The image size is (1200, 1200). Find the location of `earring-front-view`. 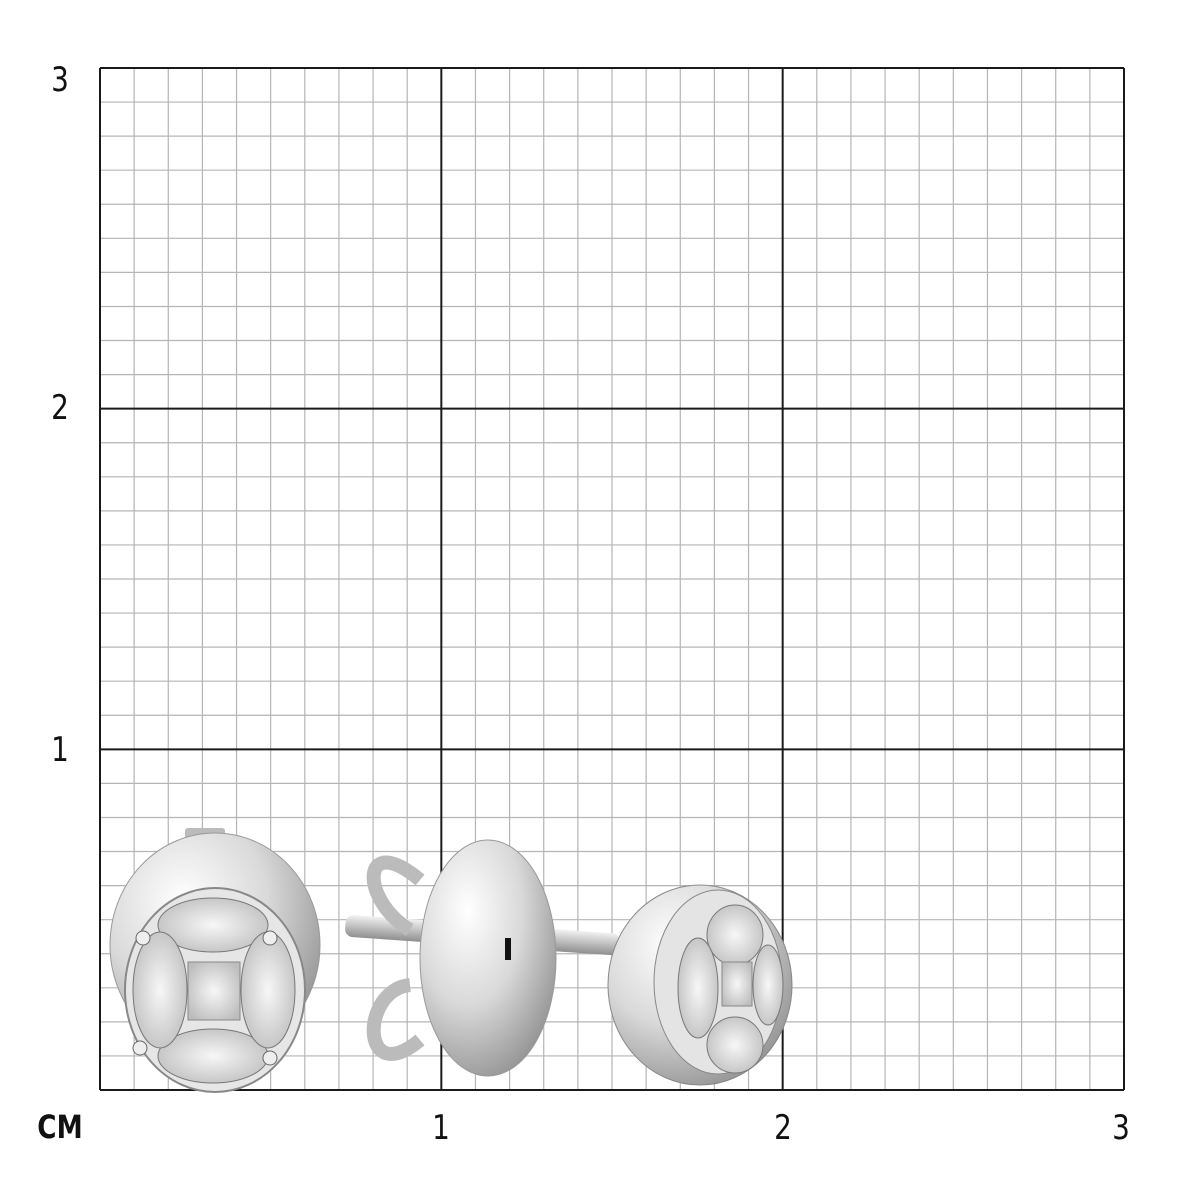

earring-front-view is located at coordinates (215, 960).